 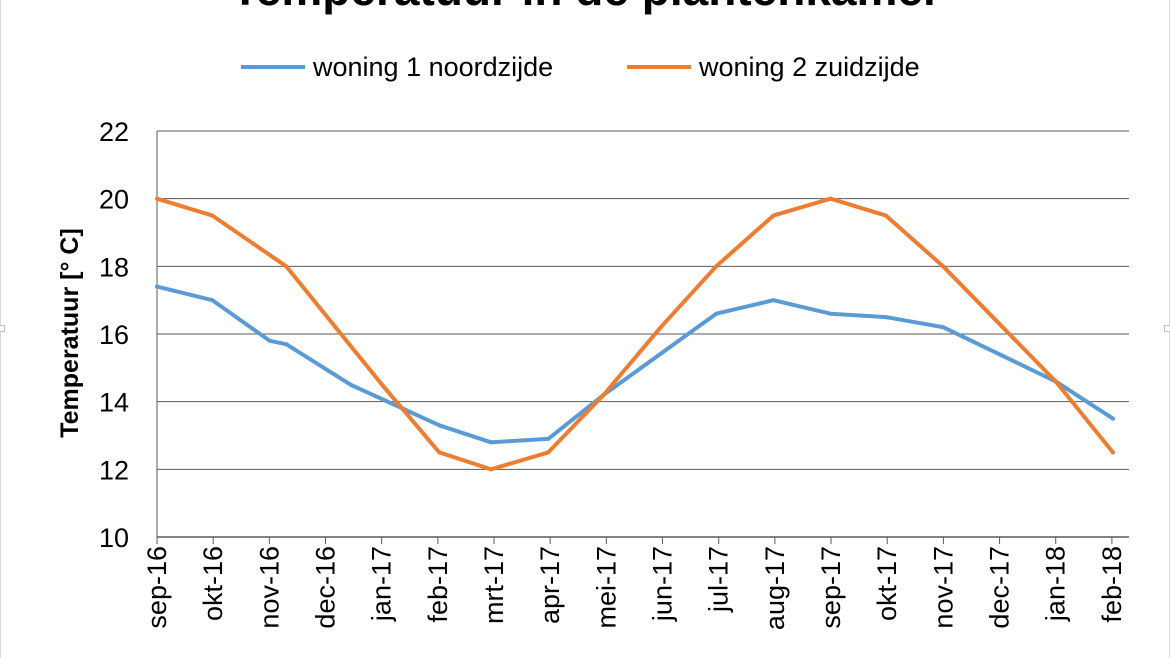 What do you see at coordinates (213, 583) in the screenshot?
I see `x-tick-label-okt-16: okt-16` at bounding box center [213, 583].